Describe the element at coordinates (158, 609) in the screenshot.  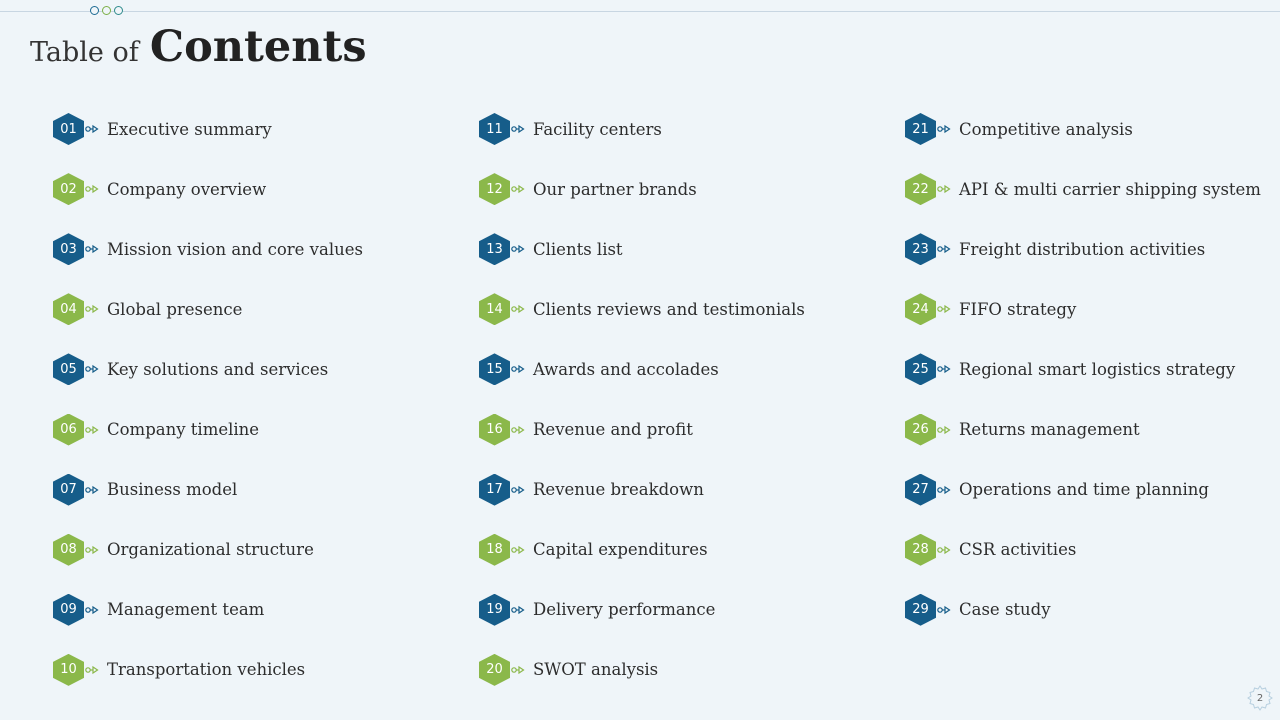
I see `toc-item: 09 Management team` at that location.